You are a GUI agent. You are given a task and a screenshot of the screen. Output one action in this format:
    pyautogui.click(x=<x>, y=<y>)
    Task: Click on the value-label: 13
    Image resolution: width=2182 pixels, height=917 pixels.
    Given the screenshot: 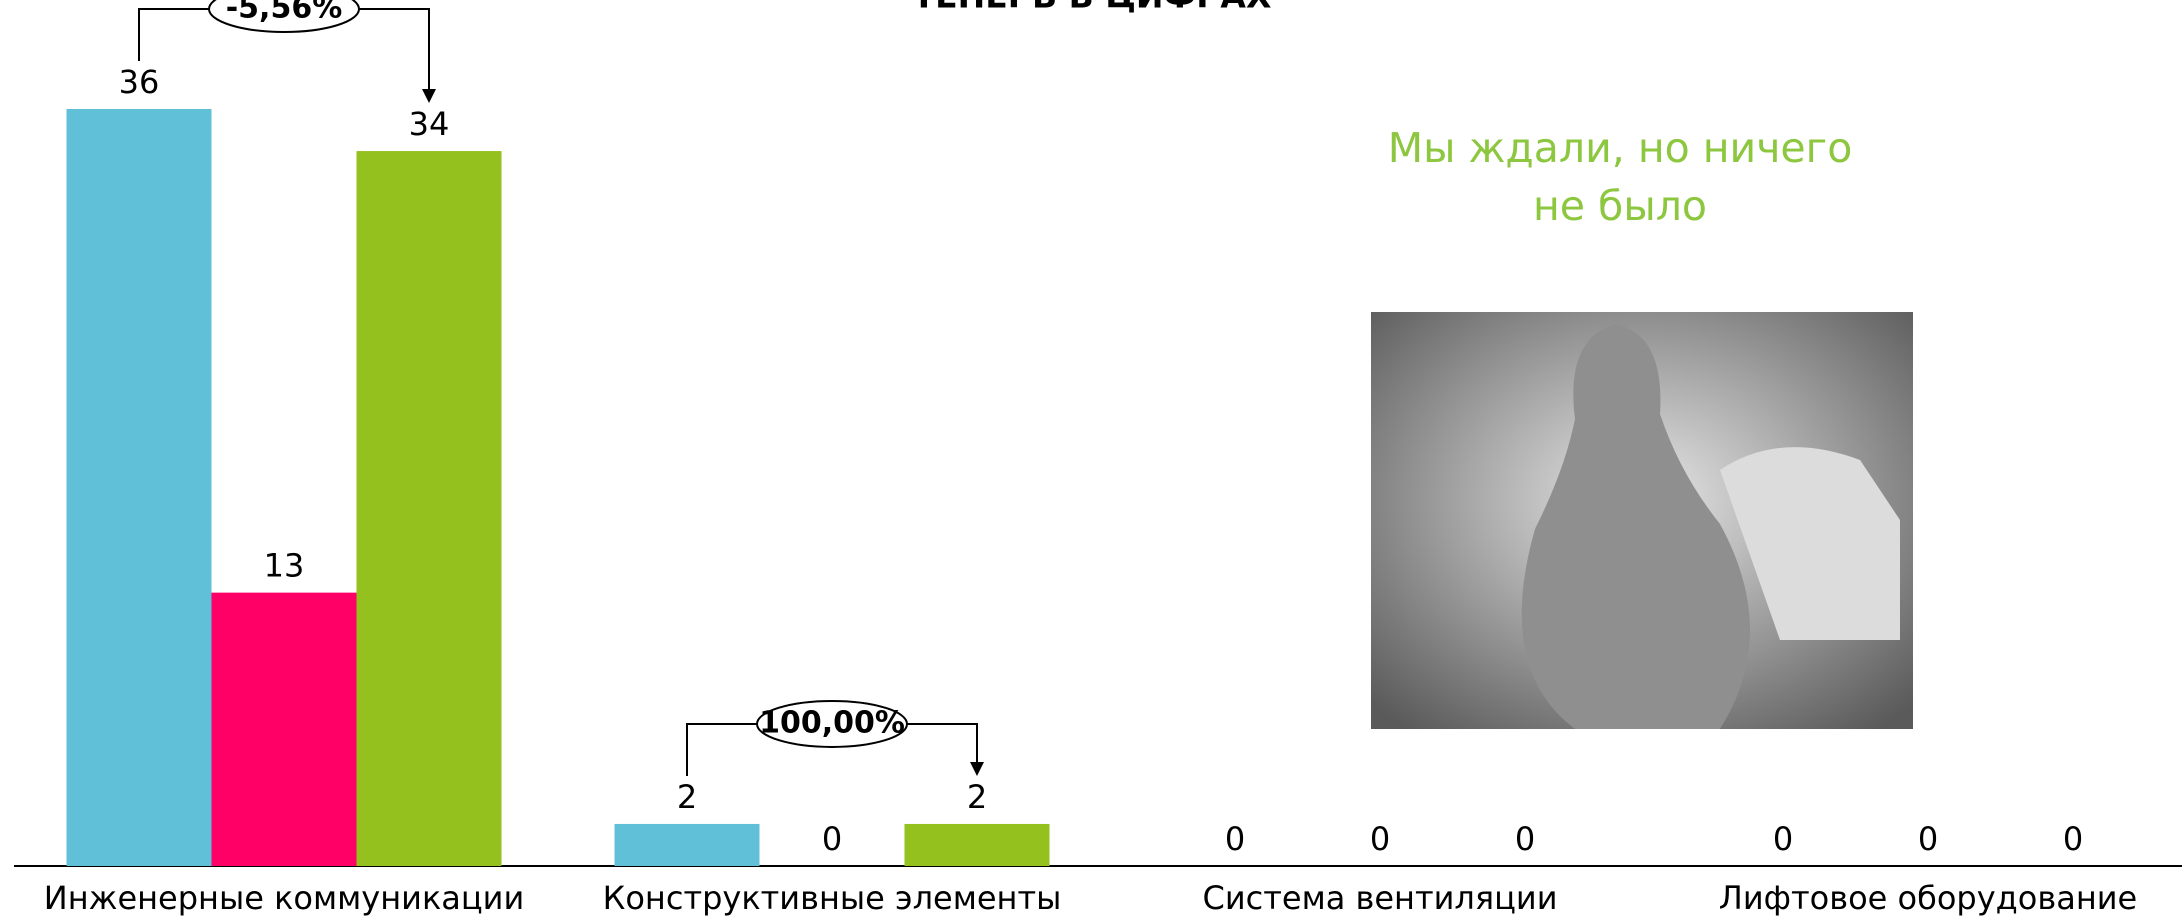 What is the action you would take?
    pyautogui.click(x=284, y=566)
    